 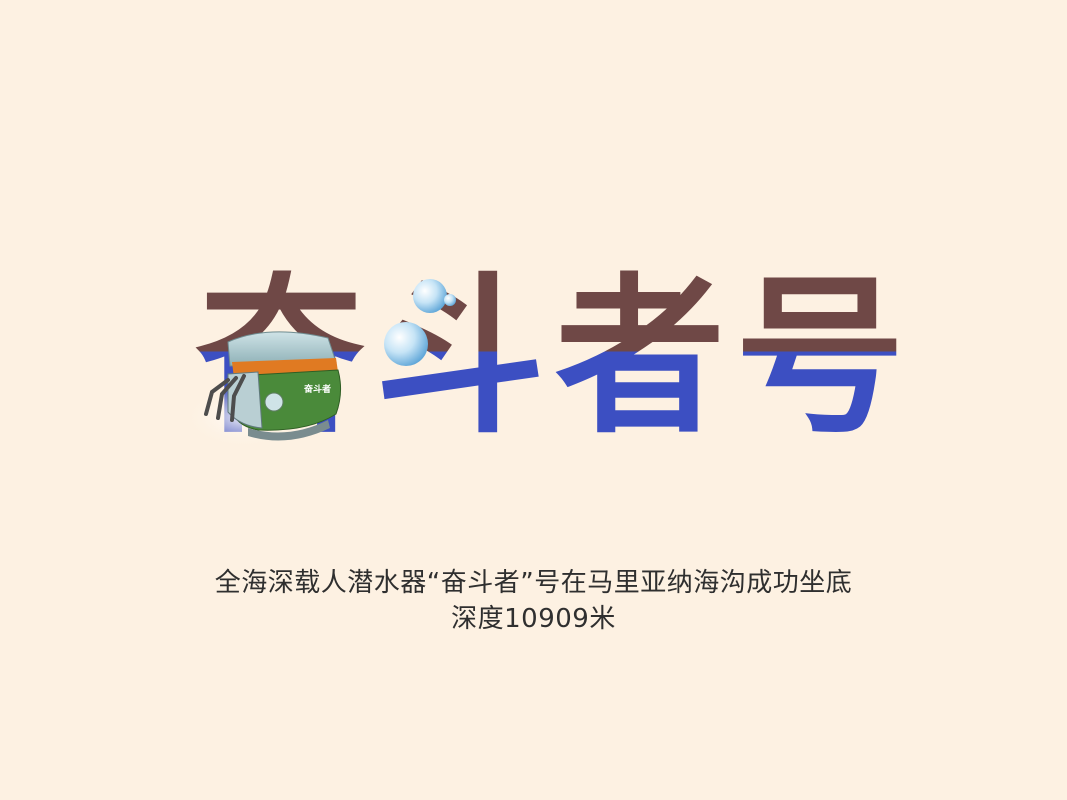 What do you see at coordinates (420, 322) in the screenshot?
I see `bubbles-icon` at bounding box center [420, 322].